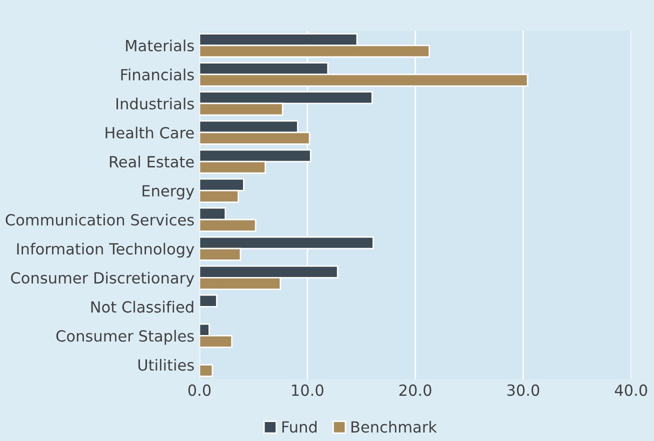 The height and width of the screenshot is (441, 654). I want to click on y-tick-label: Real Estate, so click(152, 162).